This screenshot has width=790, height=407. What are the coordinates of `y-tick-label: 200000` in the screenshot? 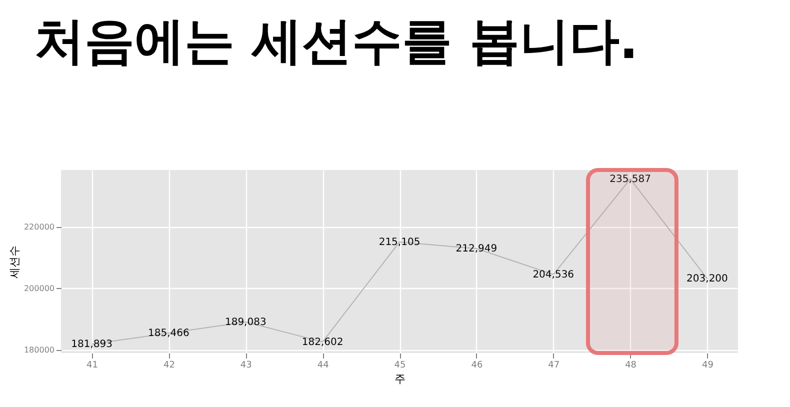 It's located at (39, 288).